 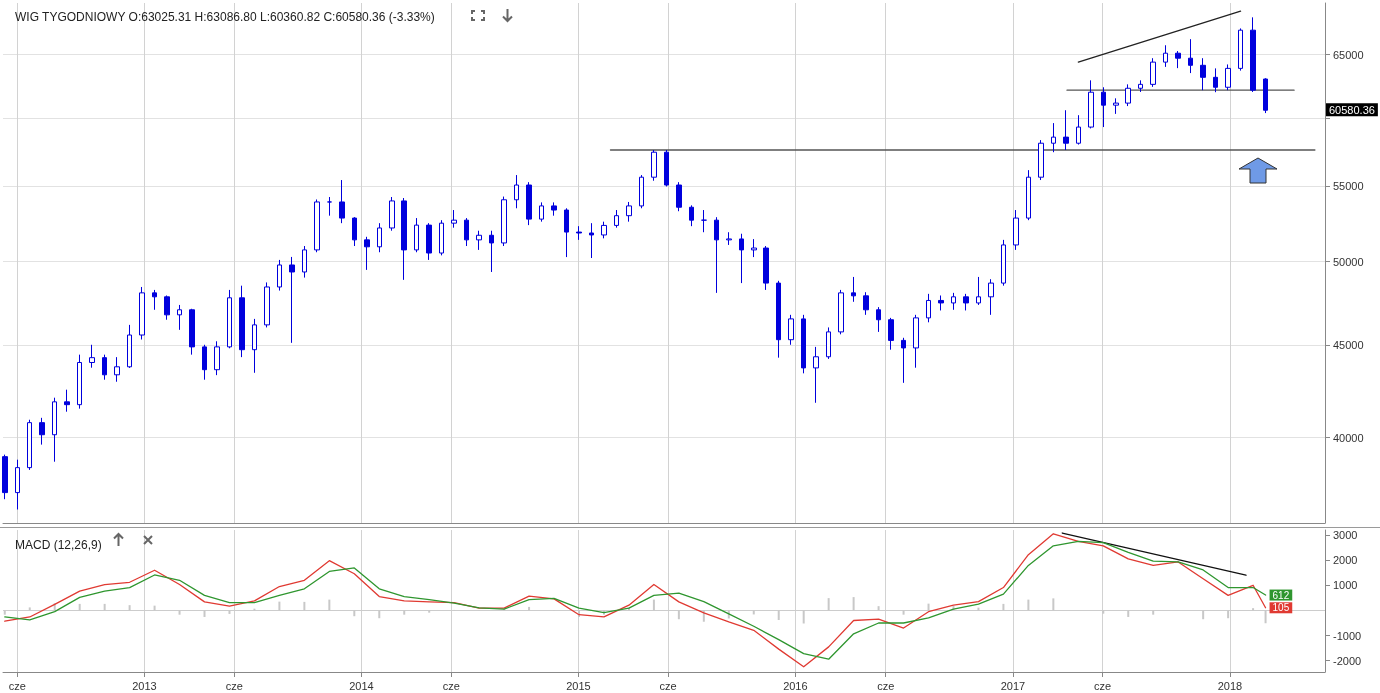 What do you see at coordinates (1345, 585) in the screenshot?
I see `y-tick-label: 1000` at bounding box center [1345, 585].